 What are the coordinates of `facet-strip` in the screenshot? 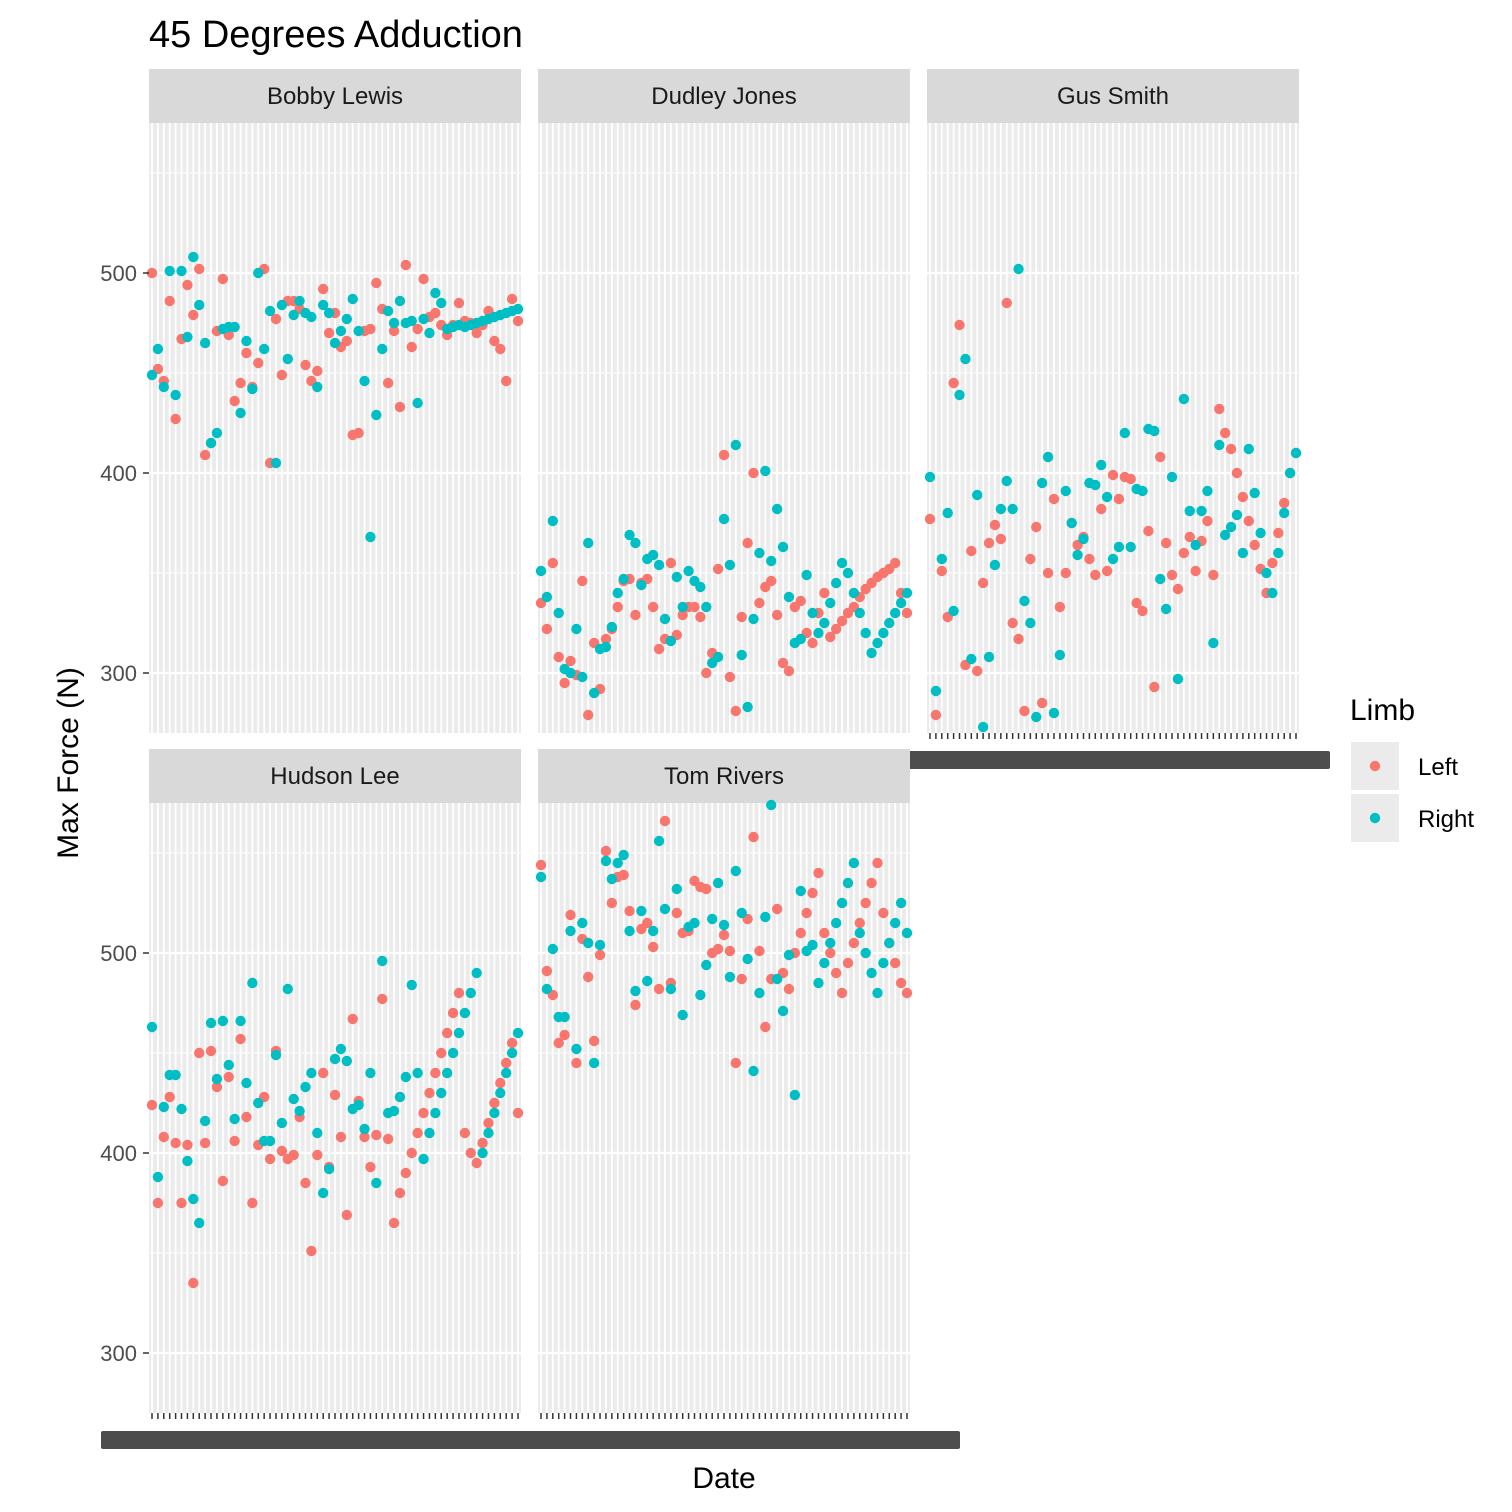 It's located at (335, 96).